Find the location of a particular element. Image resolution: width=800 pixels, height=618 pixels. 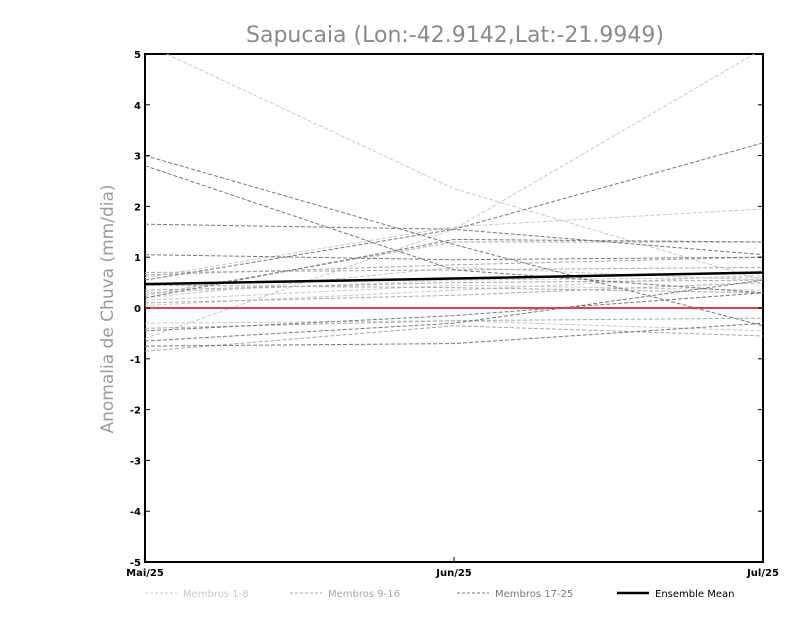

y-tick-label: -2 is located at coordinates (135, 411).